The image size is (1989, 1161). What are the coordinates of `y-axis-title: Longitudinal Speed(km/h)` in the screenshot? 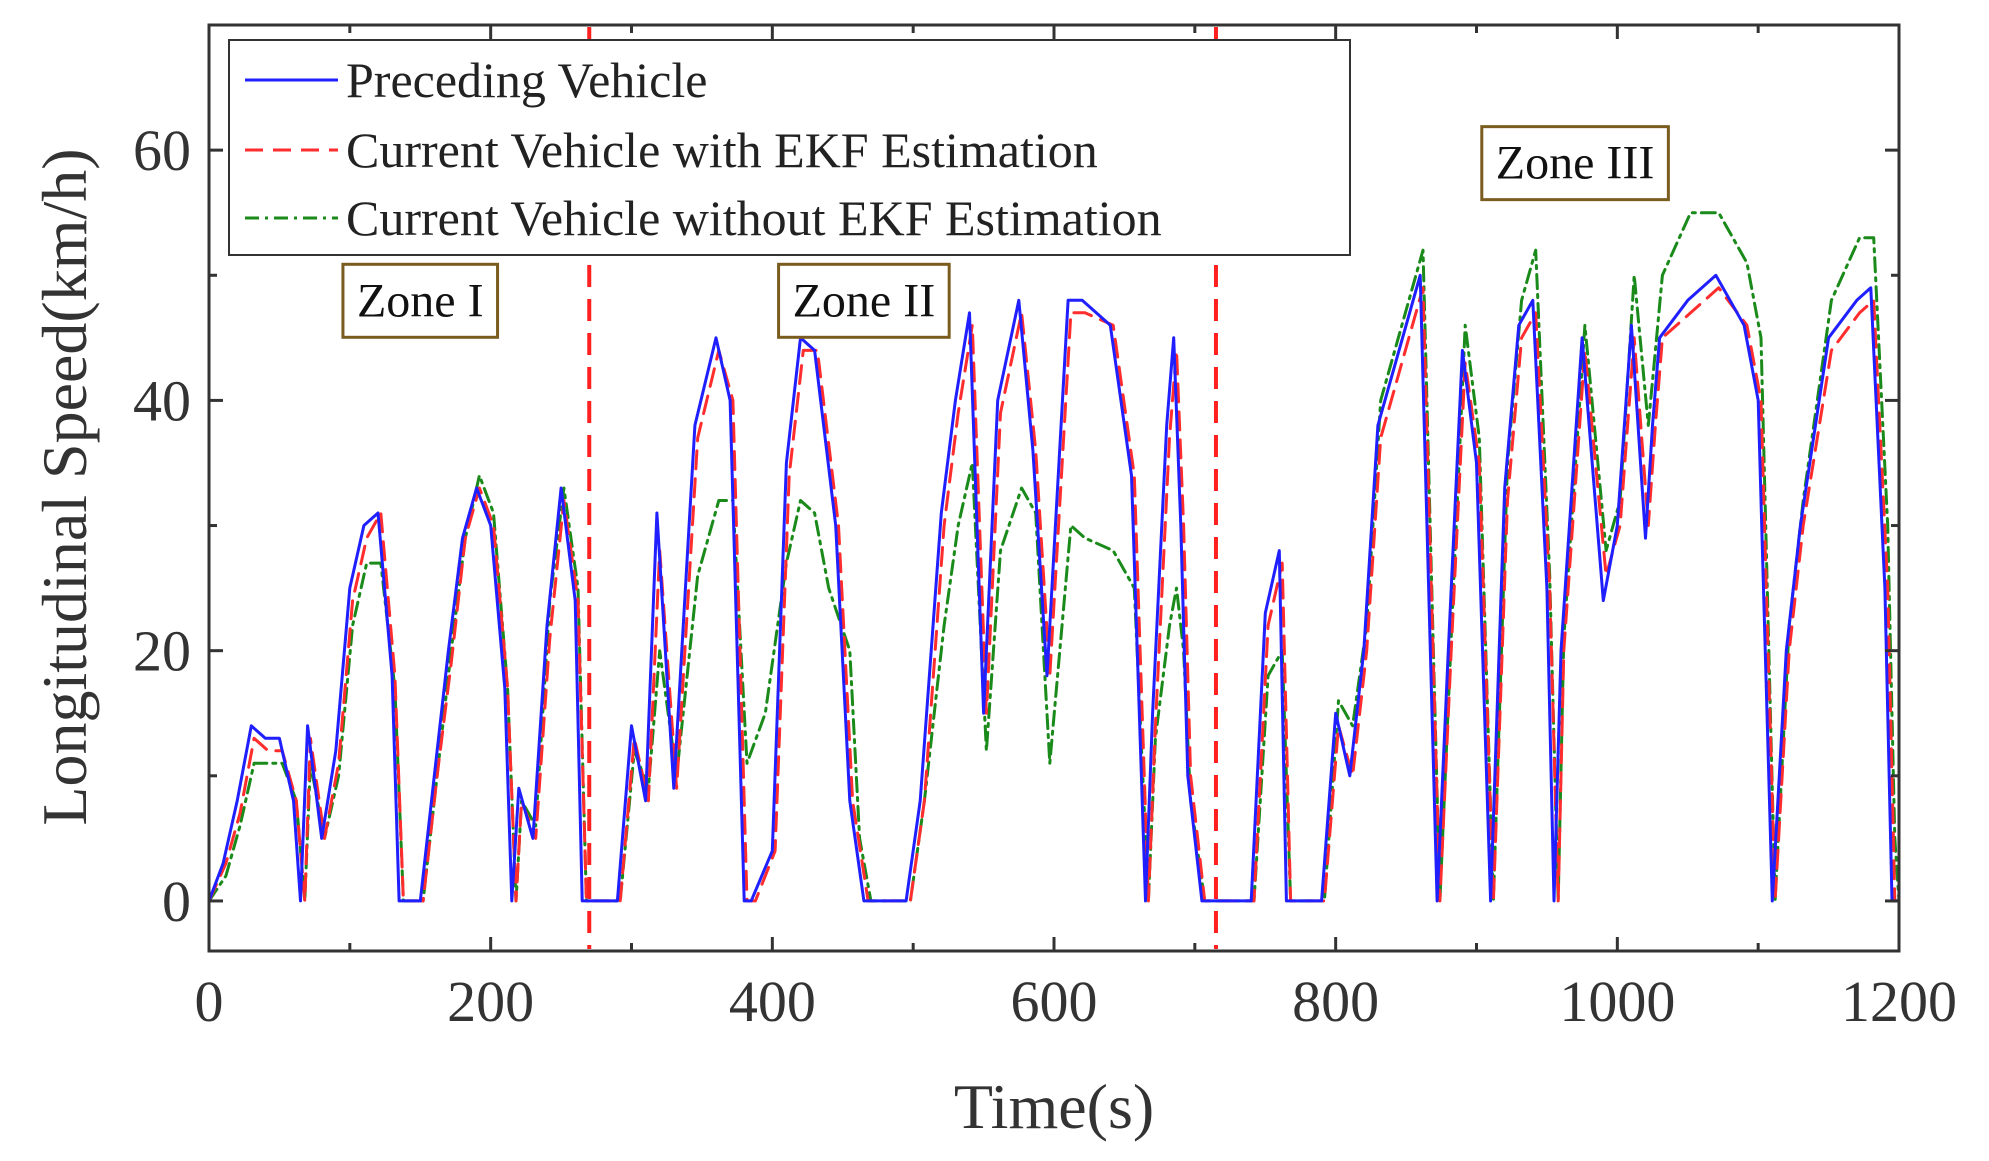 It's located at (64, 486).